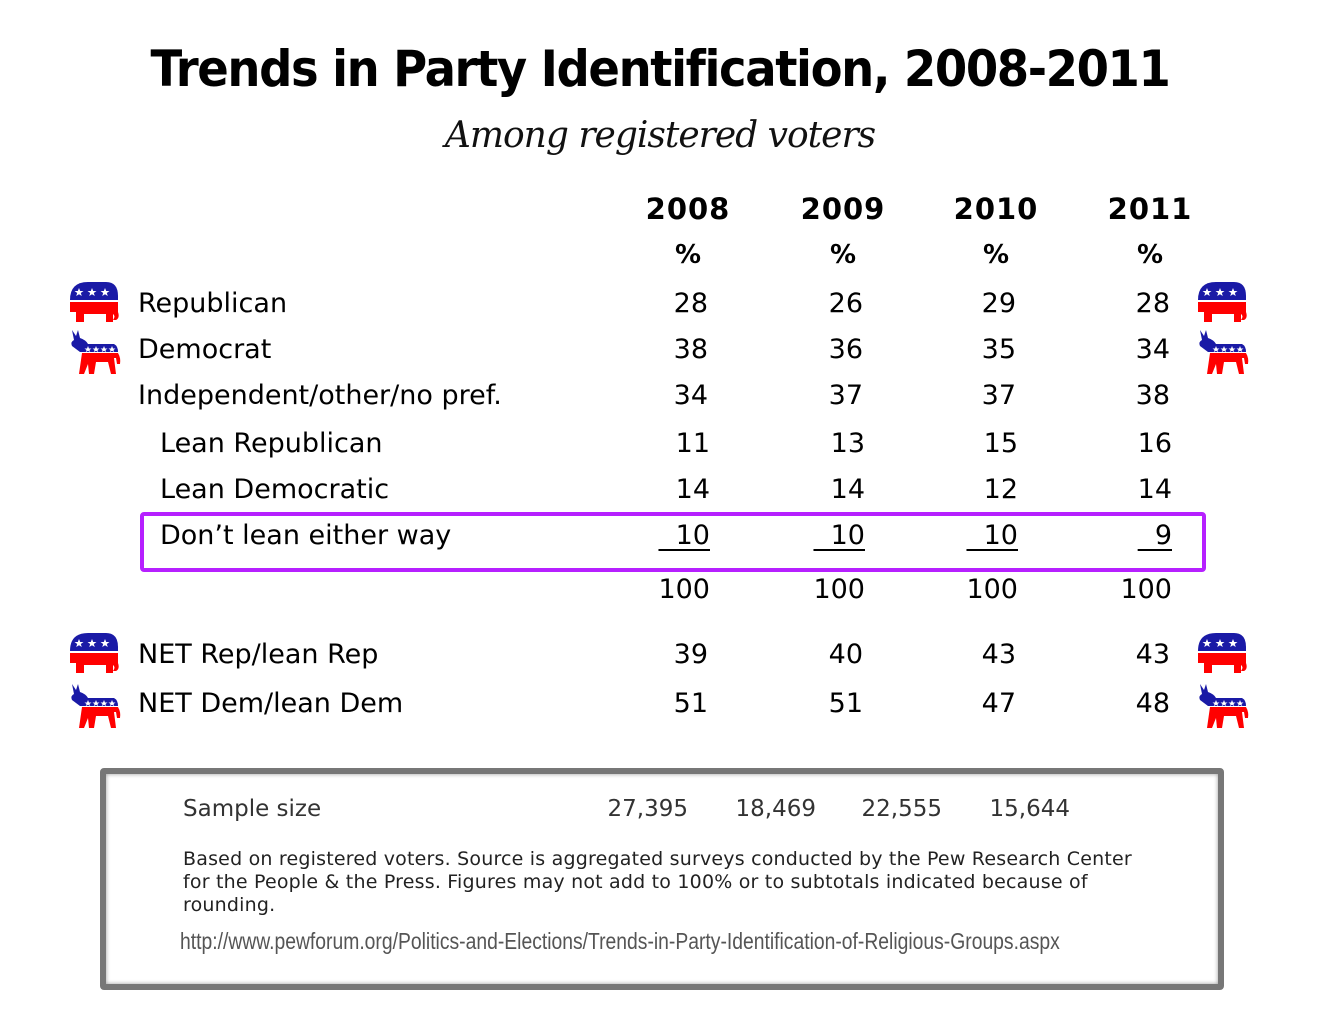  What do you see at coordinates (992, 535) in the screenshot?
I see `cell-don-t-lean-either-way-2010: 10` at bounding box center [992, 535].